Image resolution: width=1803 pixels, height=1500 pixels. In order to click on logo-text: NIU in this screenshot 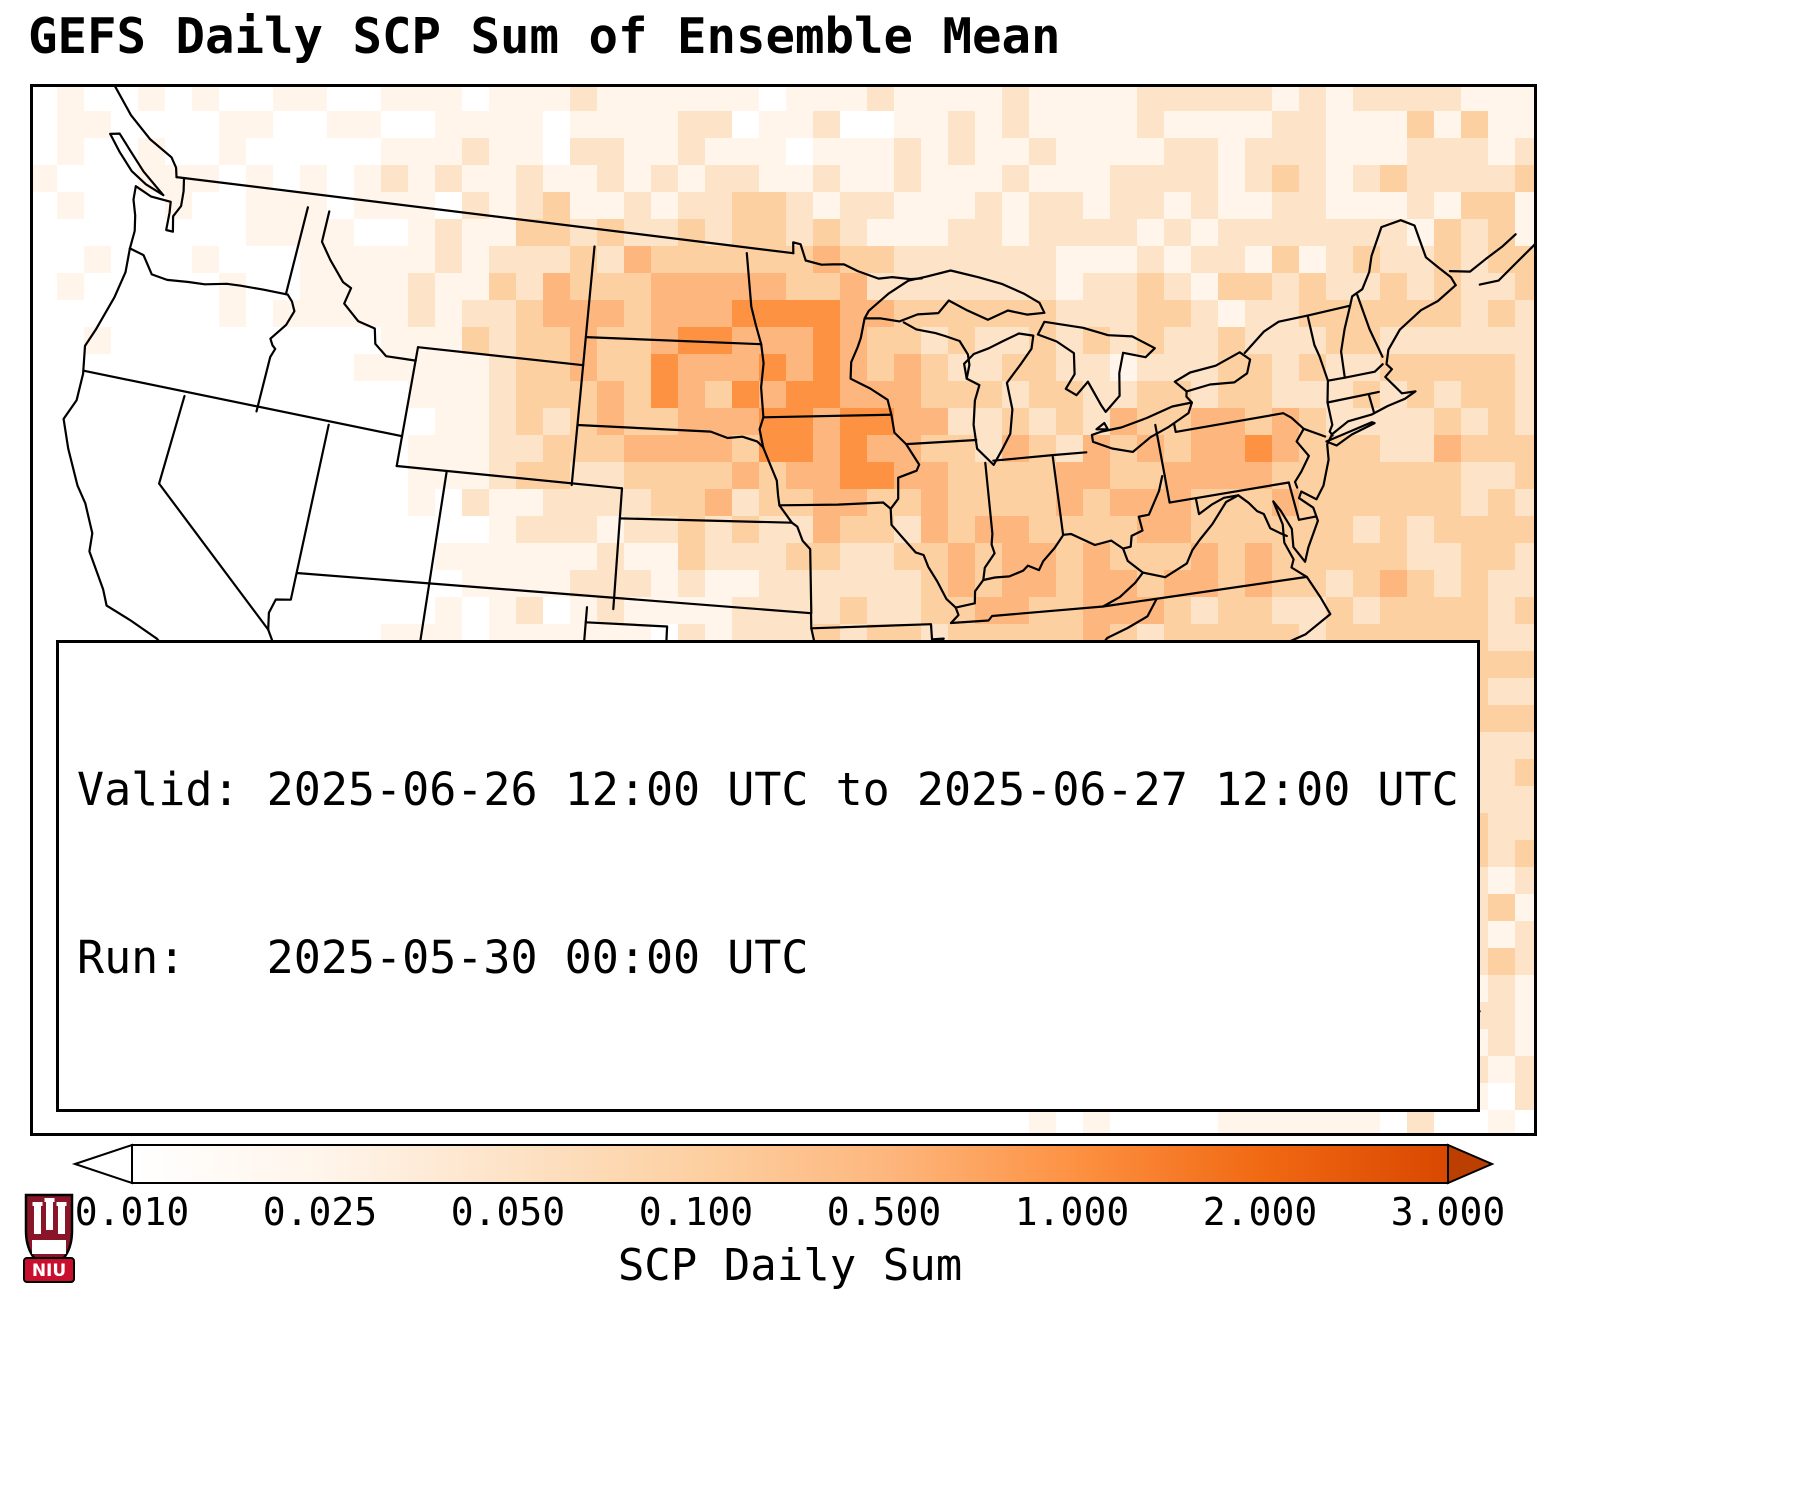, I will do `click(49, 1271)`.